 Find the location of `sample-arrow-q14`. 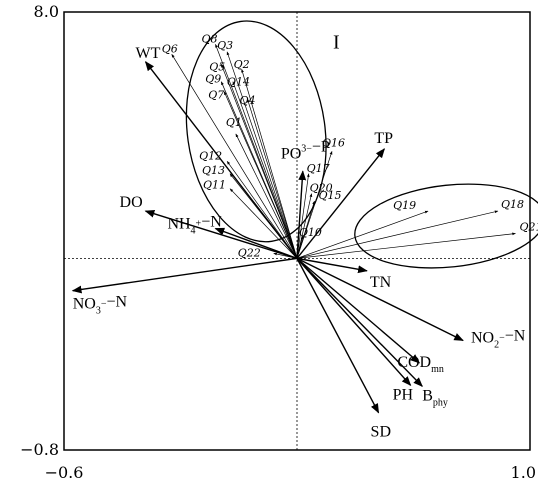

sample-arrow-q14 is located at coordinates (265, 170).